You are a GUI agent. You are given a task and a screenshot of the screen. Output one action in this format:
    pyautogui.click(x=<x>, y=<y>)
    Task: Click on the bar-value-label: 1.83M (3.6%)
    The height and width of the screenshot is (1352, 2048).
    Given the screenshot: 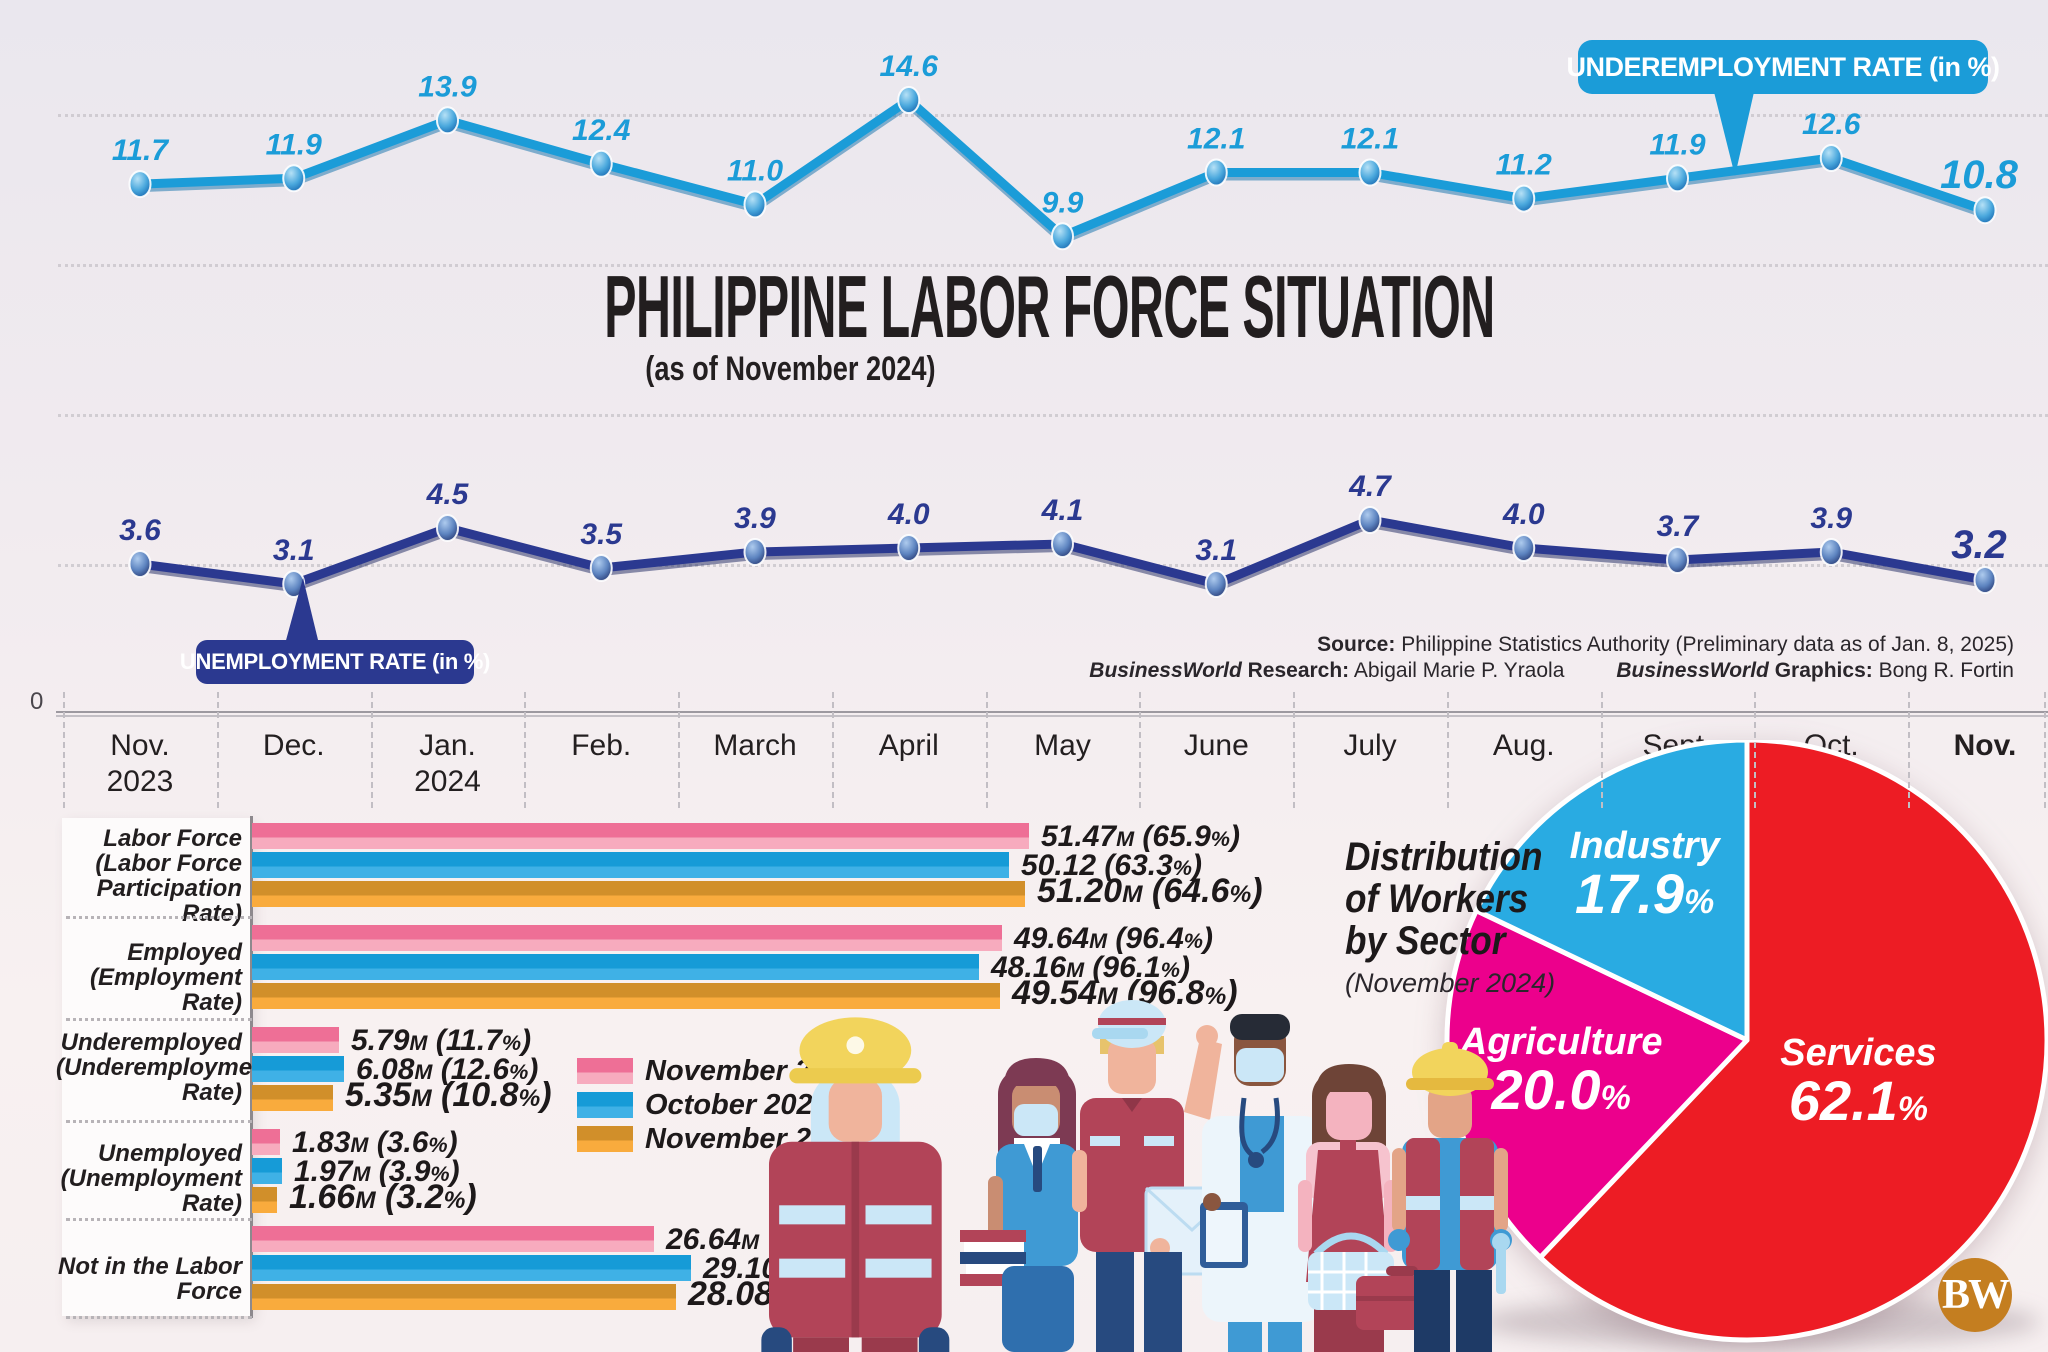 What is the action you would take?
    pyautogui.click(x=375, y=1142)
    